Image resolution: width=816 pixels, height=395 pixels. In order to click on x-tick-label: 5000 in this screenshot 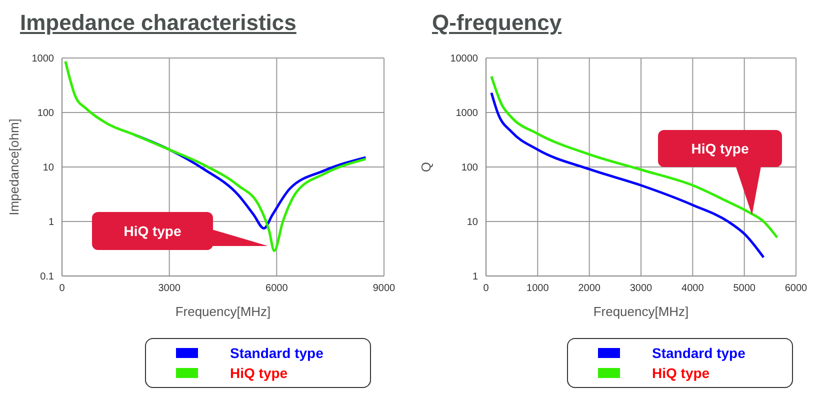, I will do `click(744, 288)`.